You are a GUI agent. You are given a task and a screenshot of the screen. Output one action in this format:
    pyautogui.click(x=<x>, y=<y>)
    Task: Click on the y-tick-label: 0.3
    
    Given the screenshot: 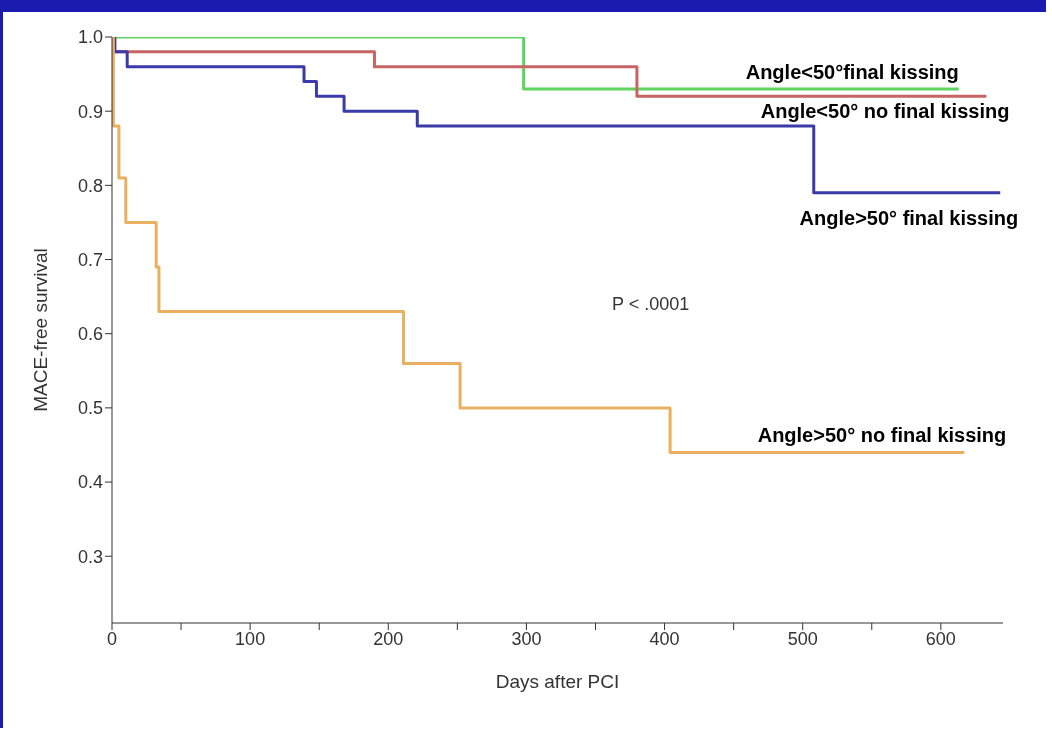 What is the action you would take?
    pyautogui.click(x=90, y=556)
    